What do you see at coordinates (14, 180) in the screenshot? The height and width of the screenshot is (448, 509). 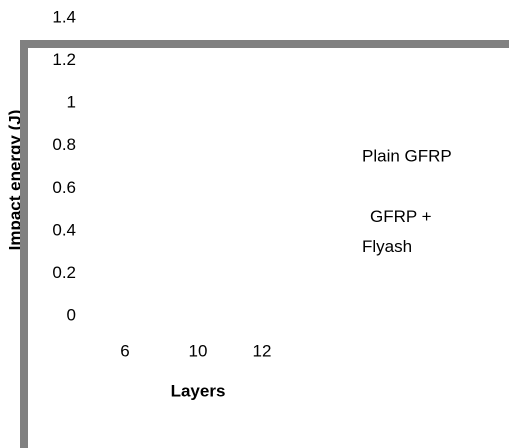 I see `y-axis-label: Impact energy (J)` at bounding box center [14, 180].